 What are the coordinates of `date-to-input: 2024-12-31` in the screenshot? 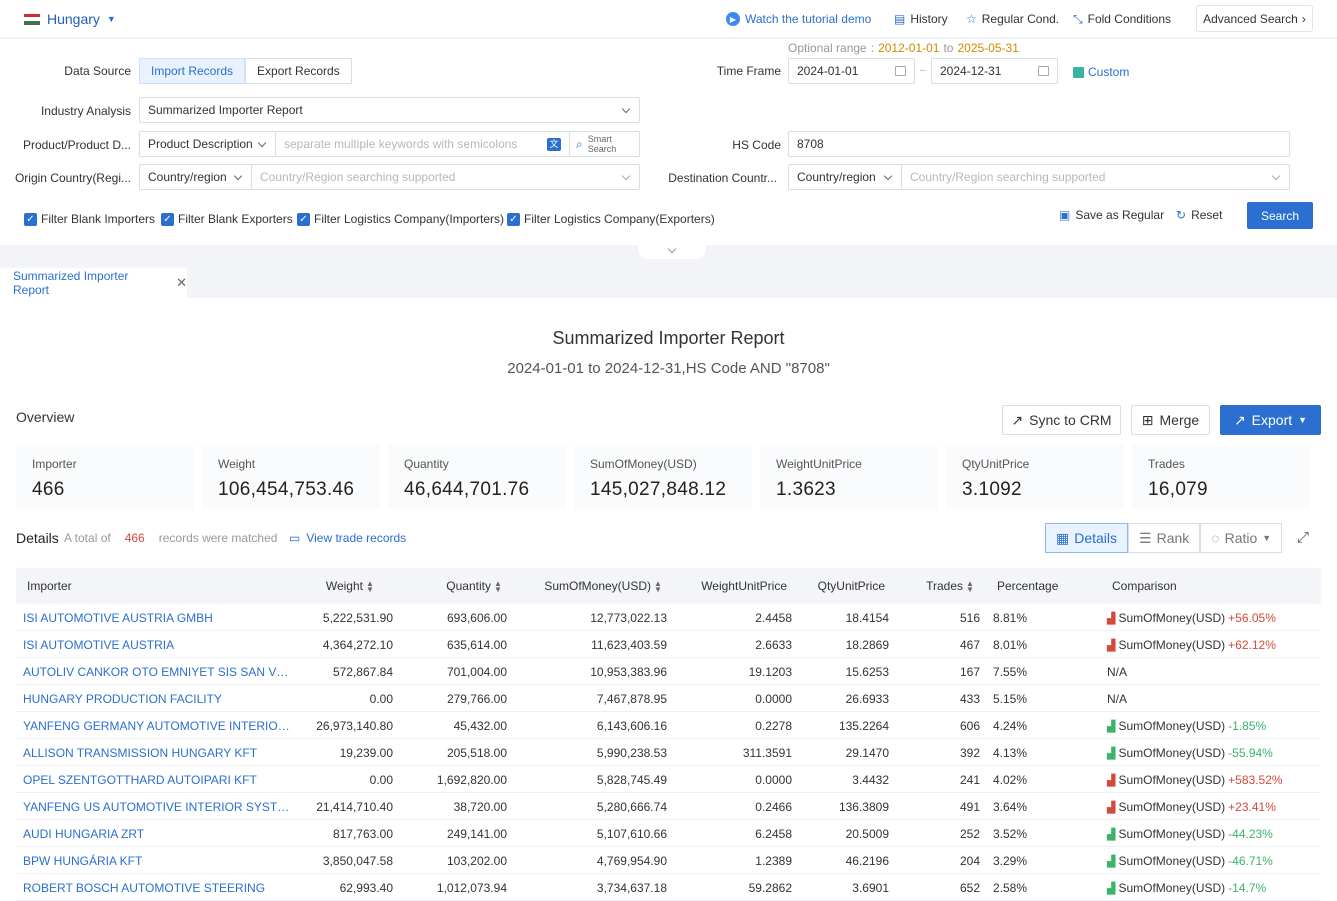 It's located at (994, 71).